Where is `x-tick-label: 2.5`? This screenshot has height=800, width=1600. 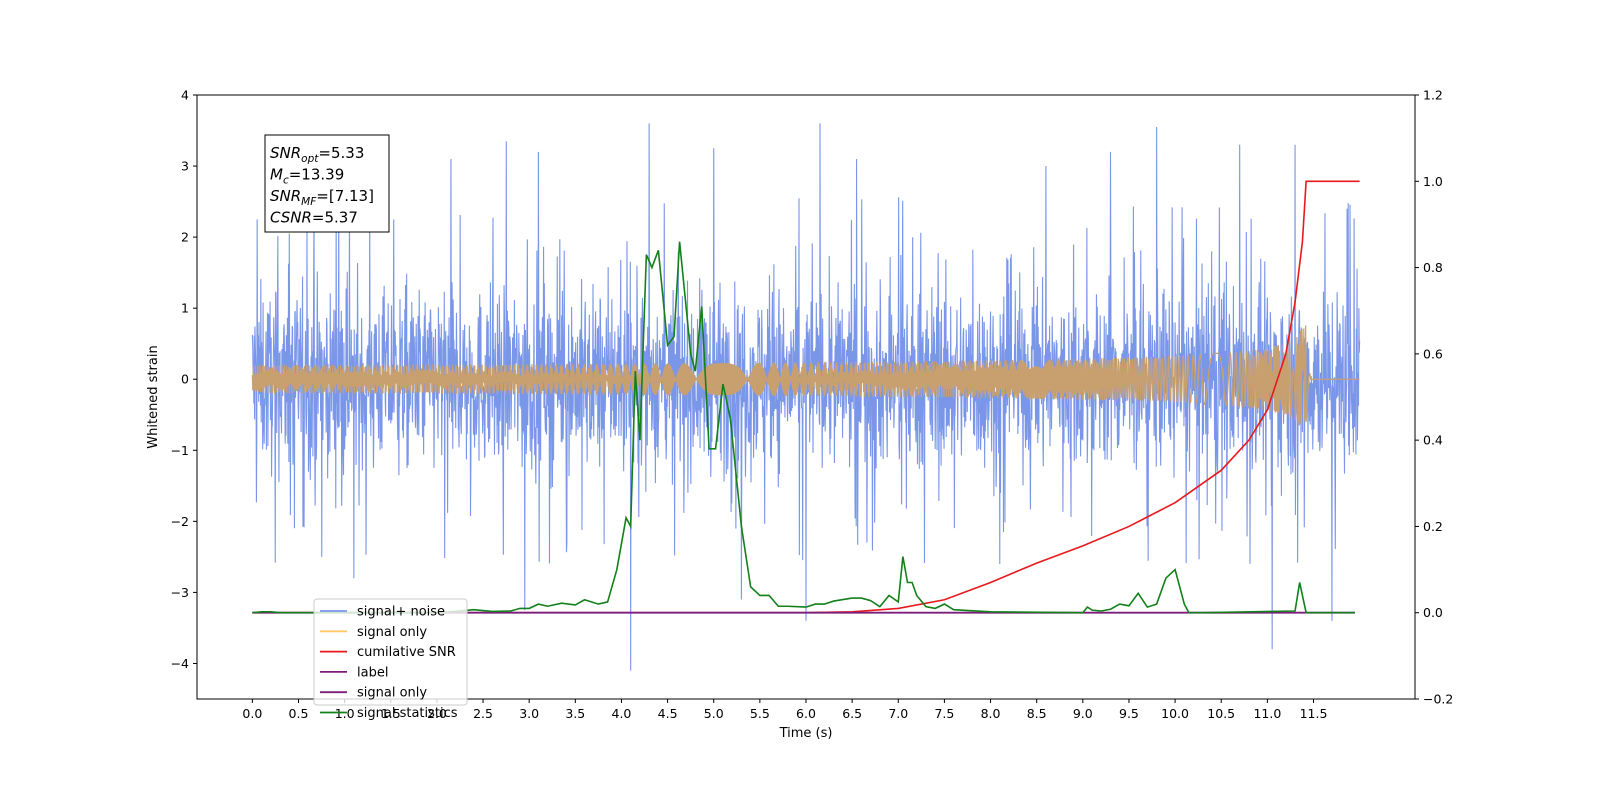 x-tick-label: 2.5 is located at coordinates (483, 713).